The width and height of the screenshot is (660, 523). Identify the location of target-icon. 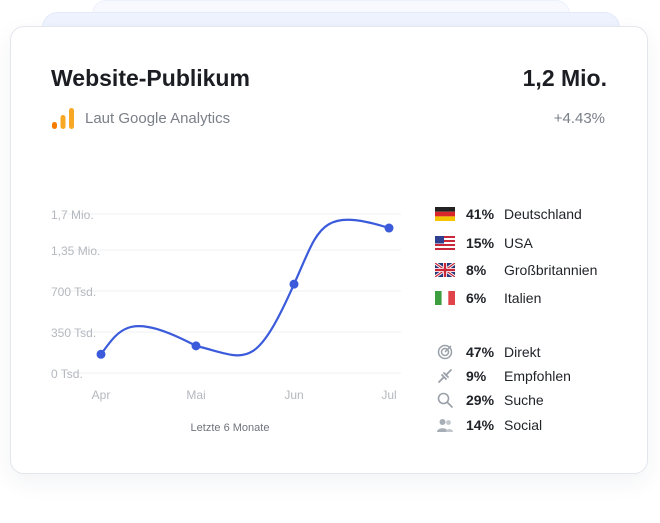
(445, 352).